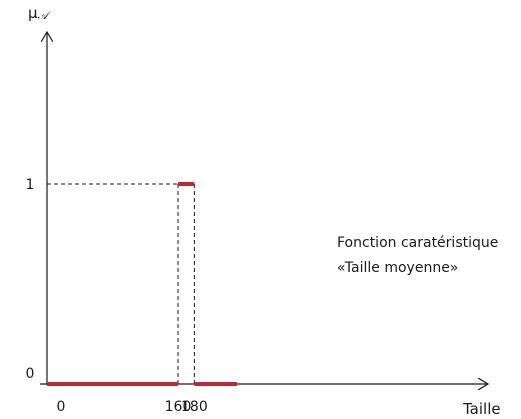  Describe the element at coordinates (30, 185) in the screenshot. I see `y-tick-label-1: 1` at that location.